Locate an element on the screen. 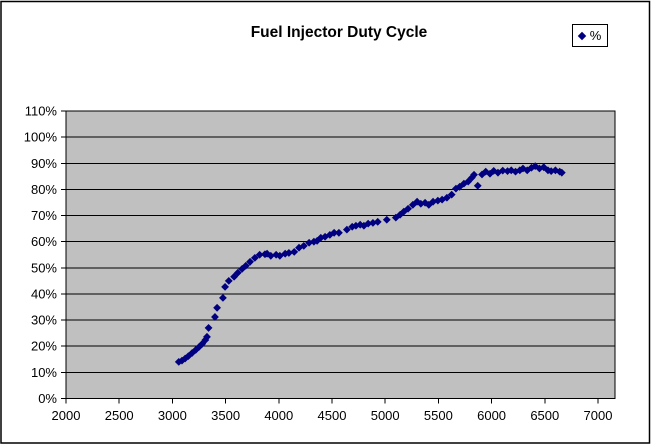 The height and width of the screenshot is (448, 654). x-tick-label: 5000 is located at coordinates (385, 415).